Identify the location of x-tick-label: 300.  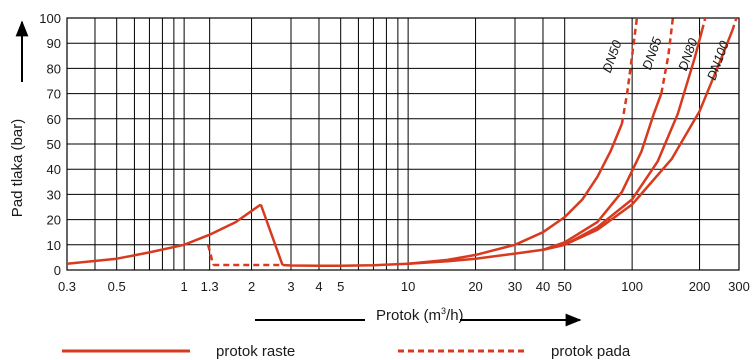
(739, 286).